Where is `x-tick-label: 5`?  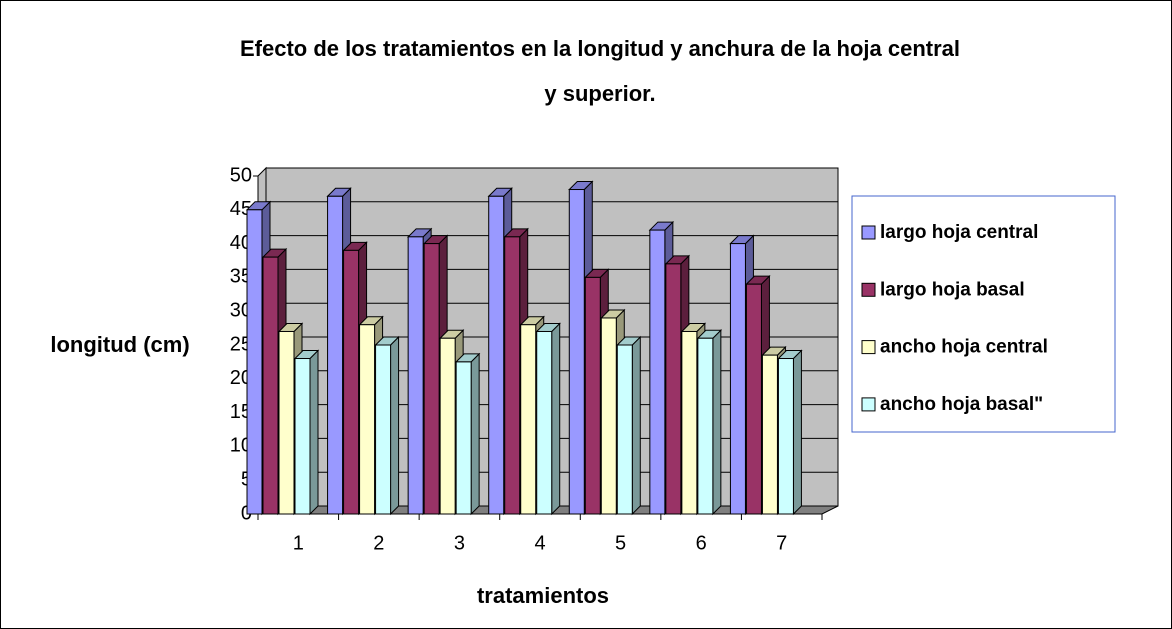 x-tick-label: 5 is located at coordinates (620, 543).